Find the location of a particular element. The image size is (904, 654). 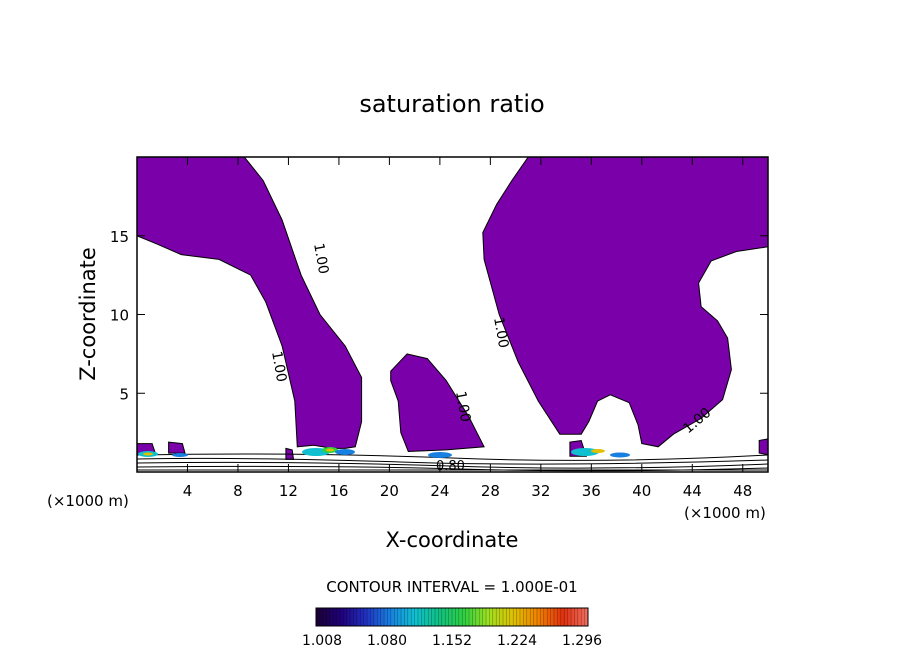

x-tick-label: 16 is located at coordinates (338, 491).